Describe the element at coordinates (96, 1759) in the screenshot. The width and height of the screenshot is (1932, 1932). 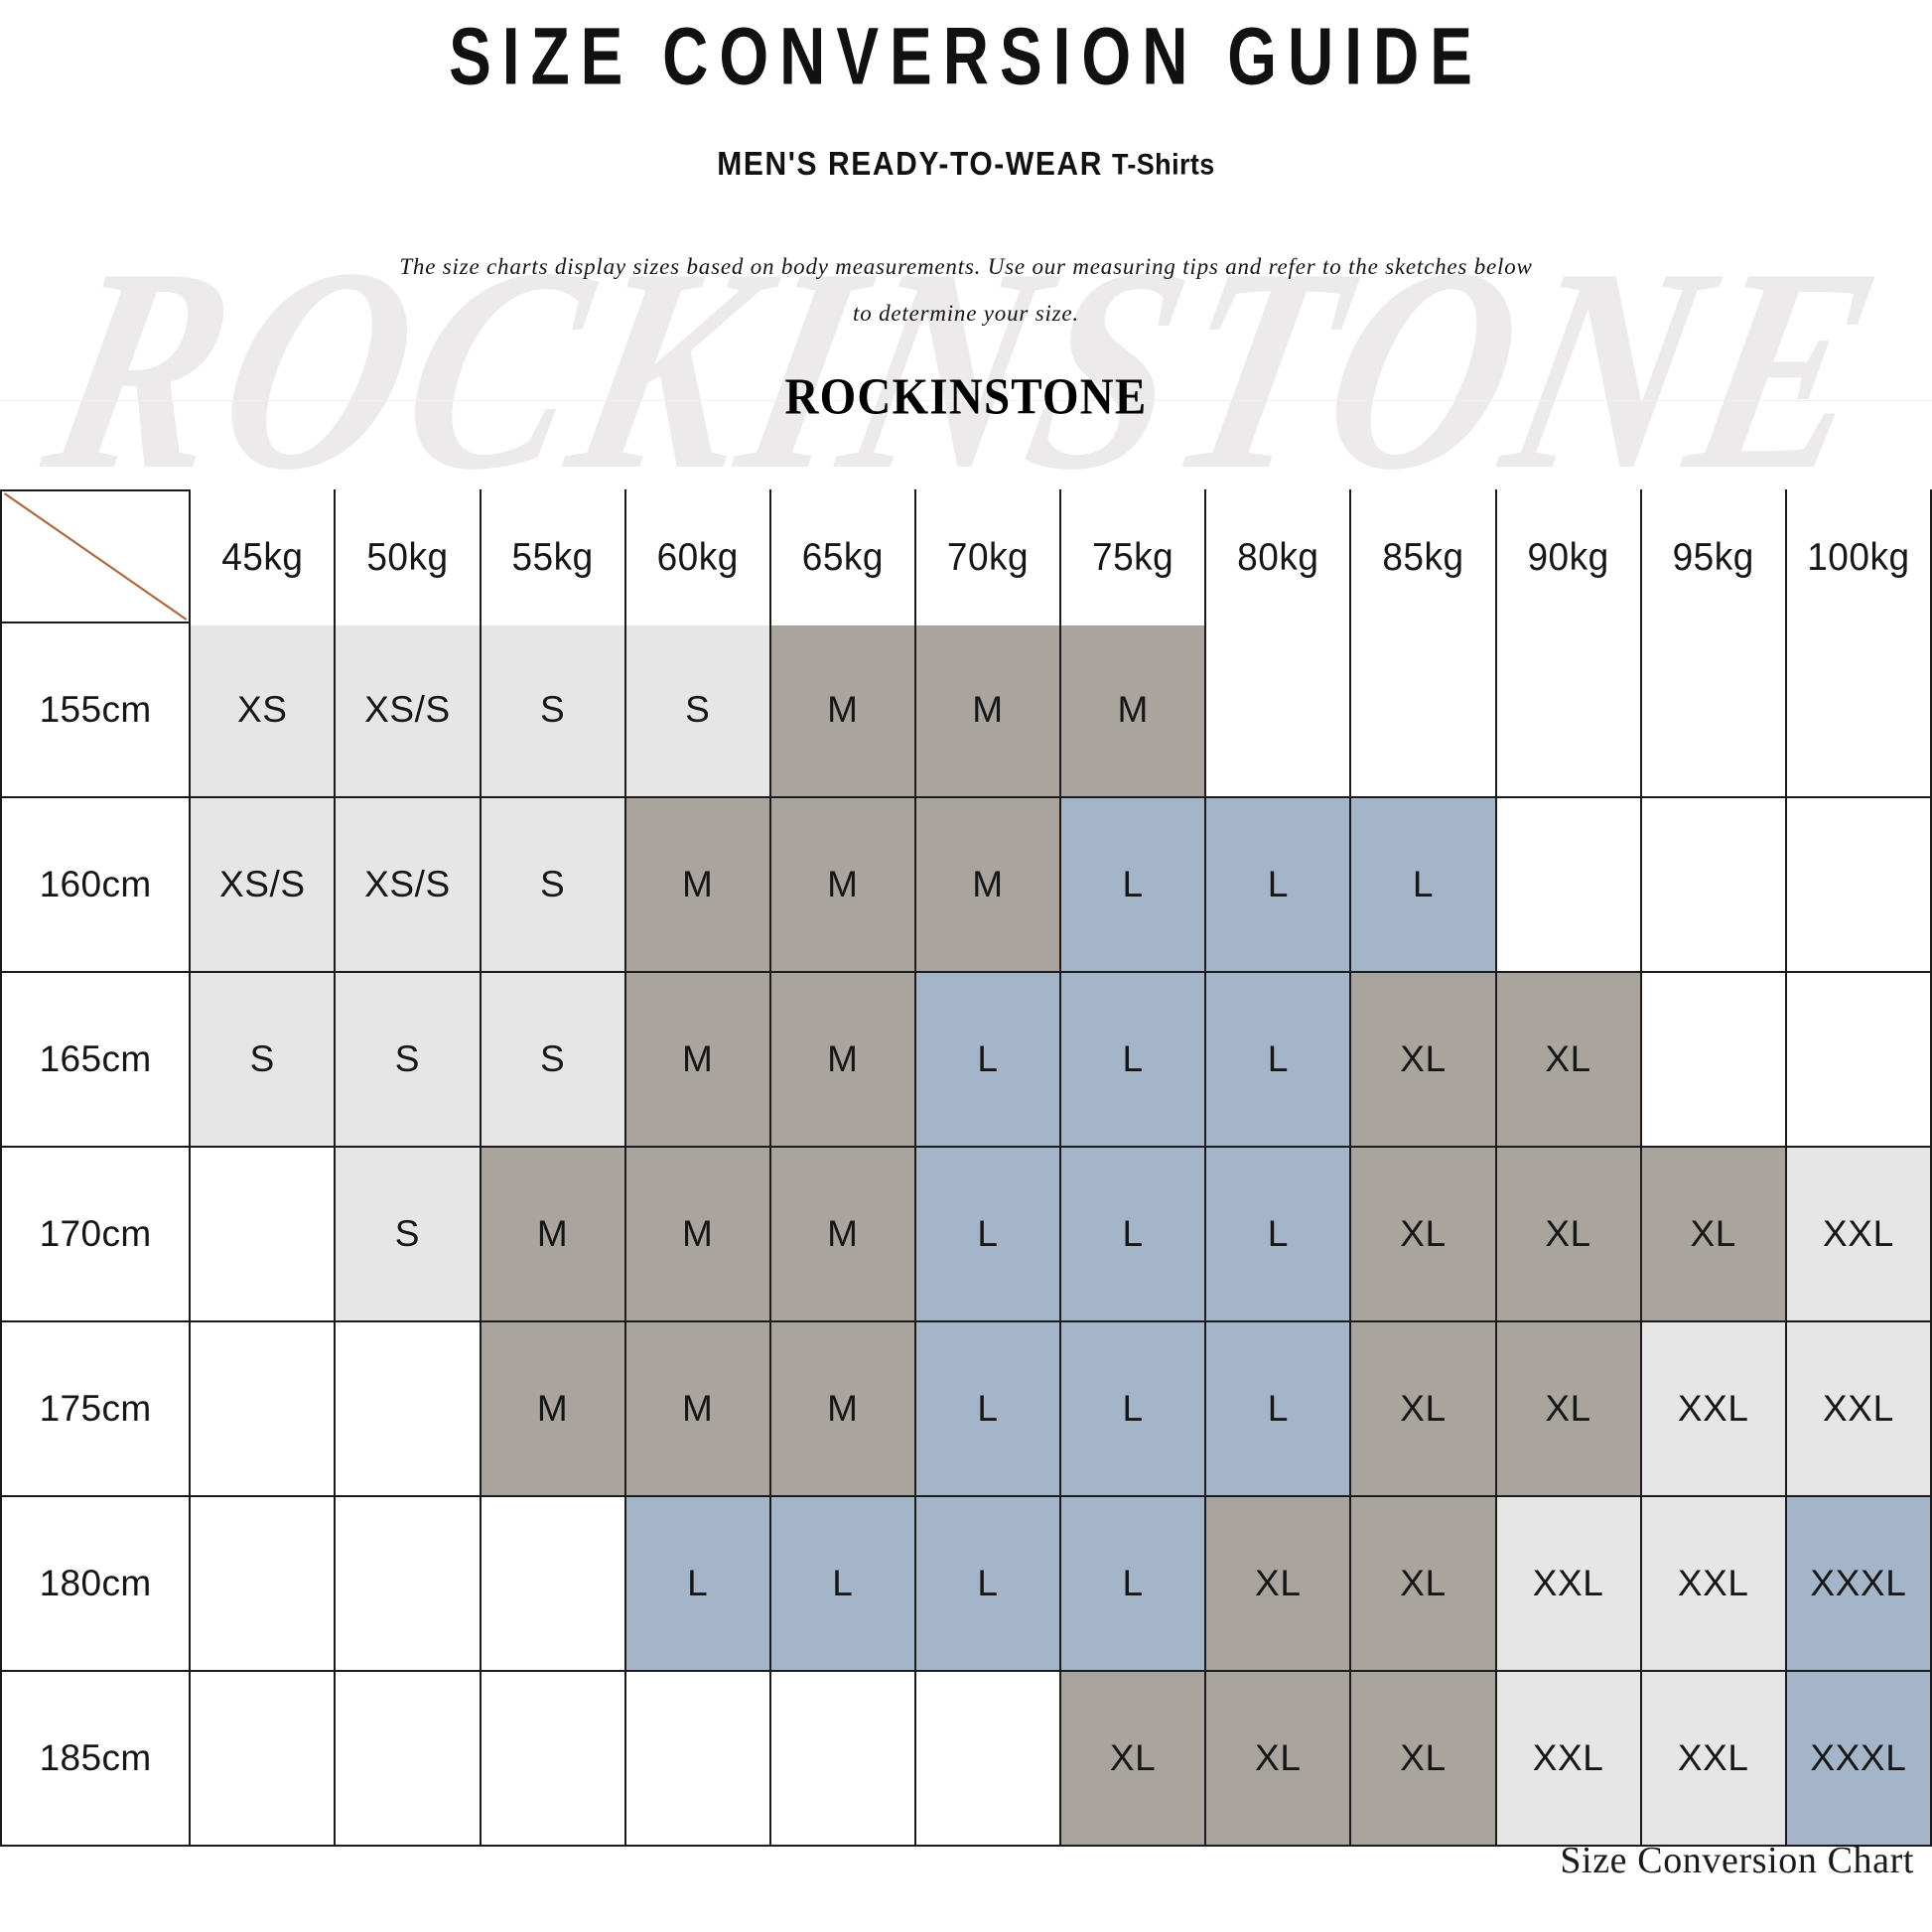
I see `row-header-height: 185cm` at that location.